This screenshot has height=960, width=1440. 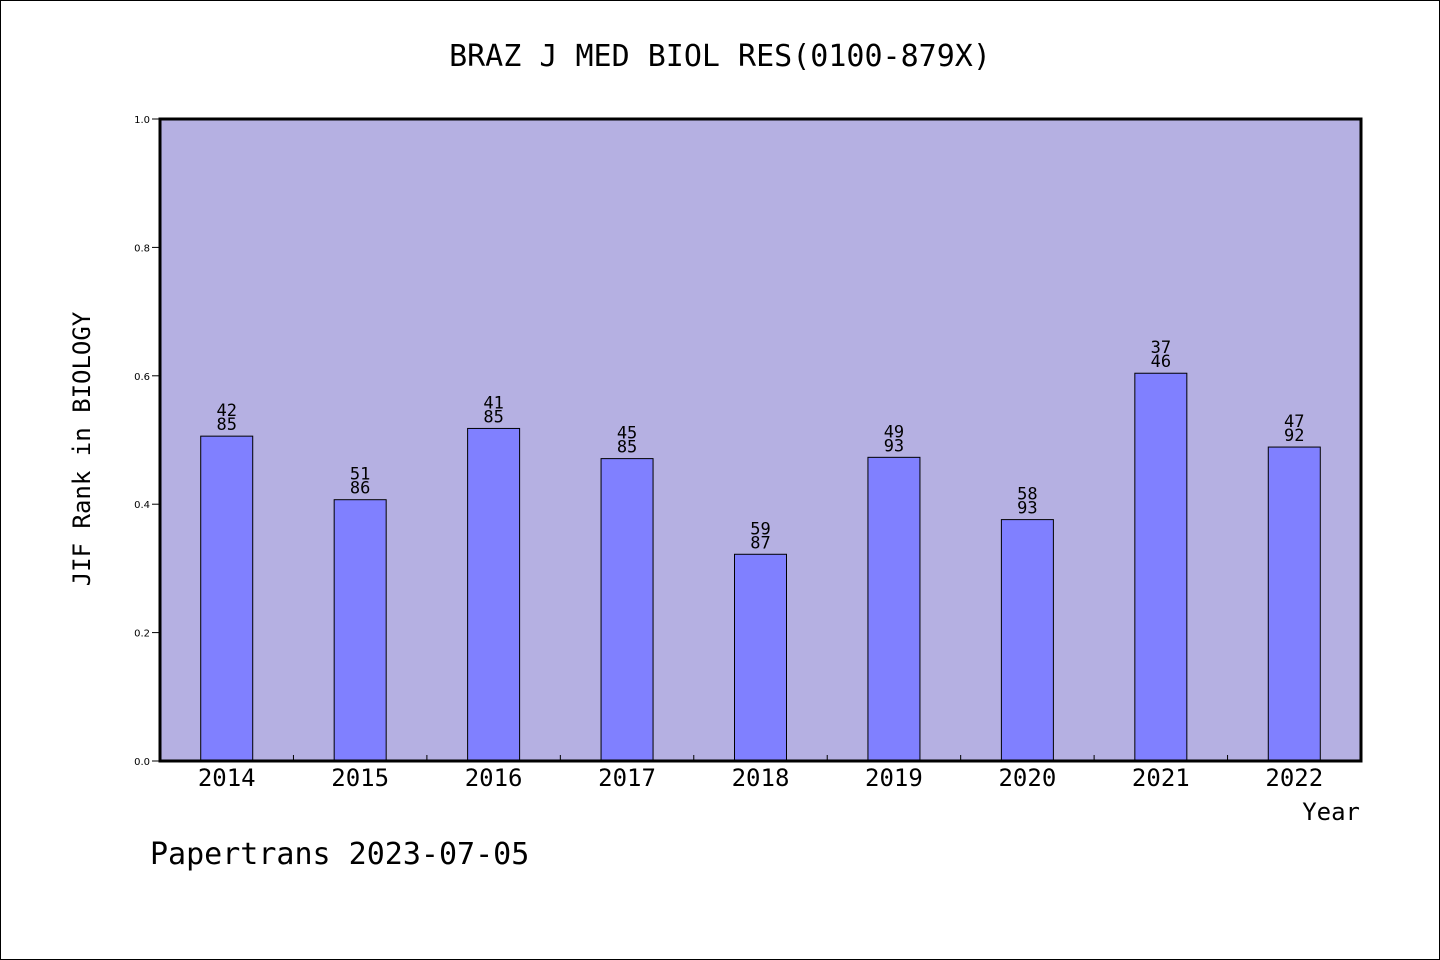 What do you see at coordinates (760, 529) in the screenshot?
I see `bar-label-rank: 59` at bounding box center [760, 529].